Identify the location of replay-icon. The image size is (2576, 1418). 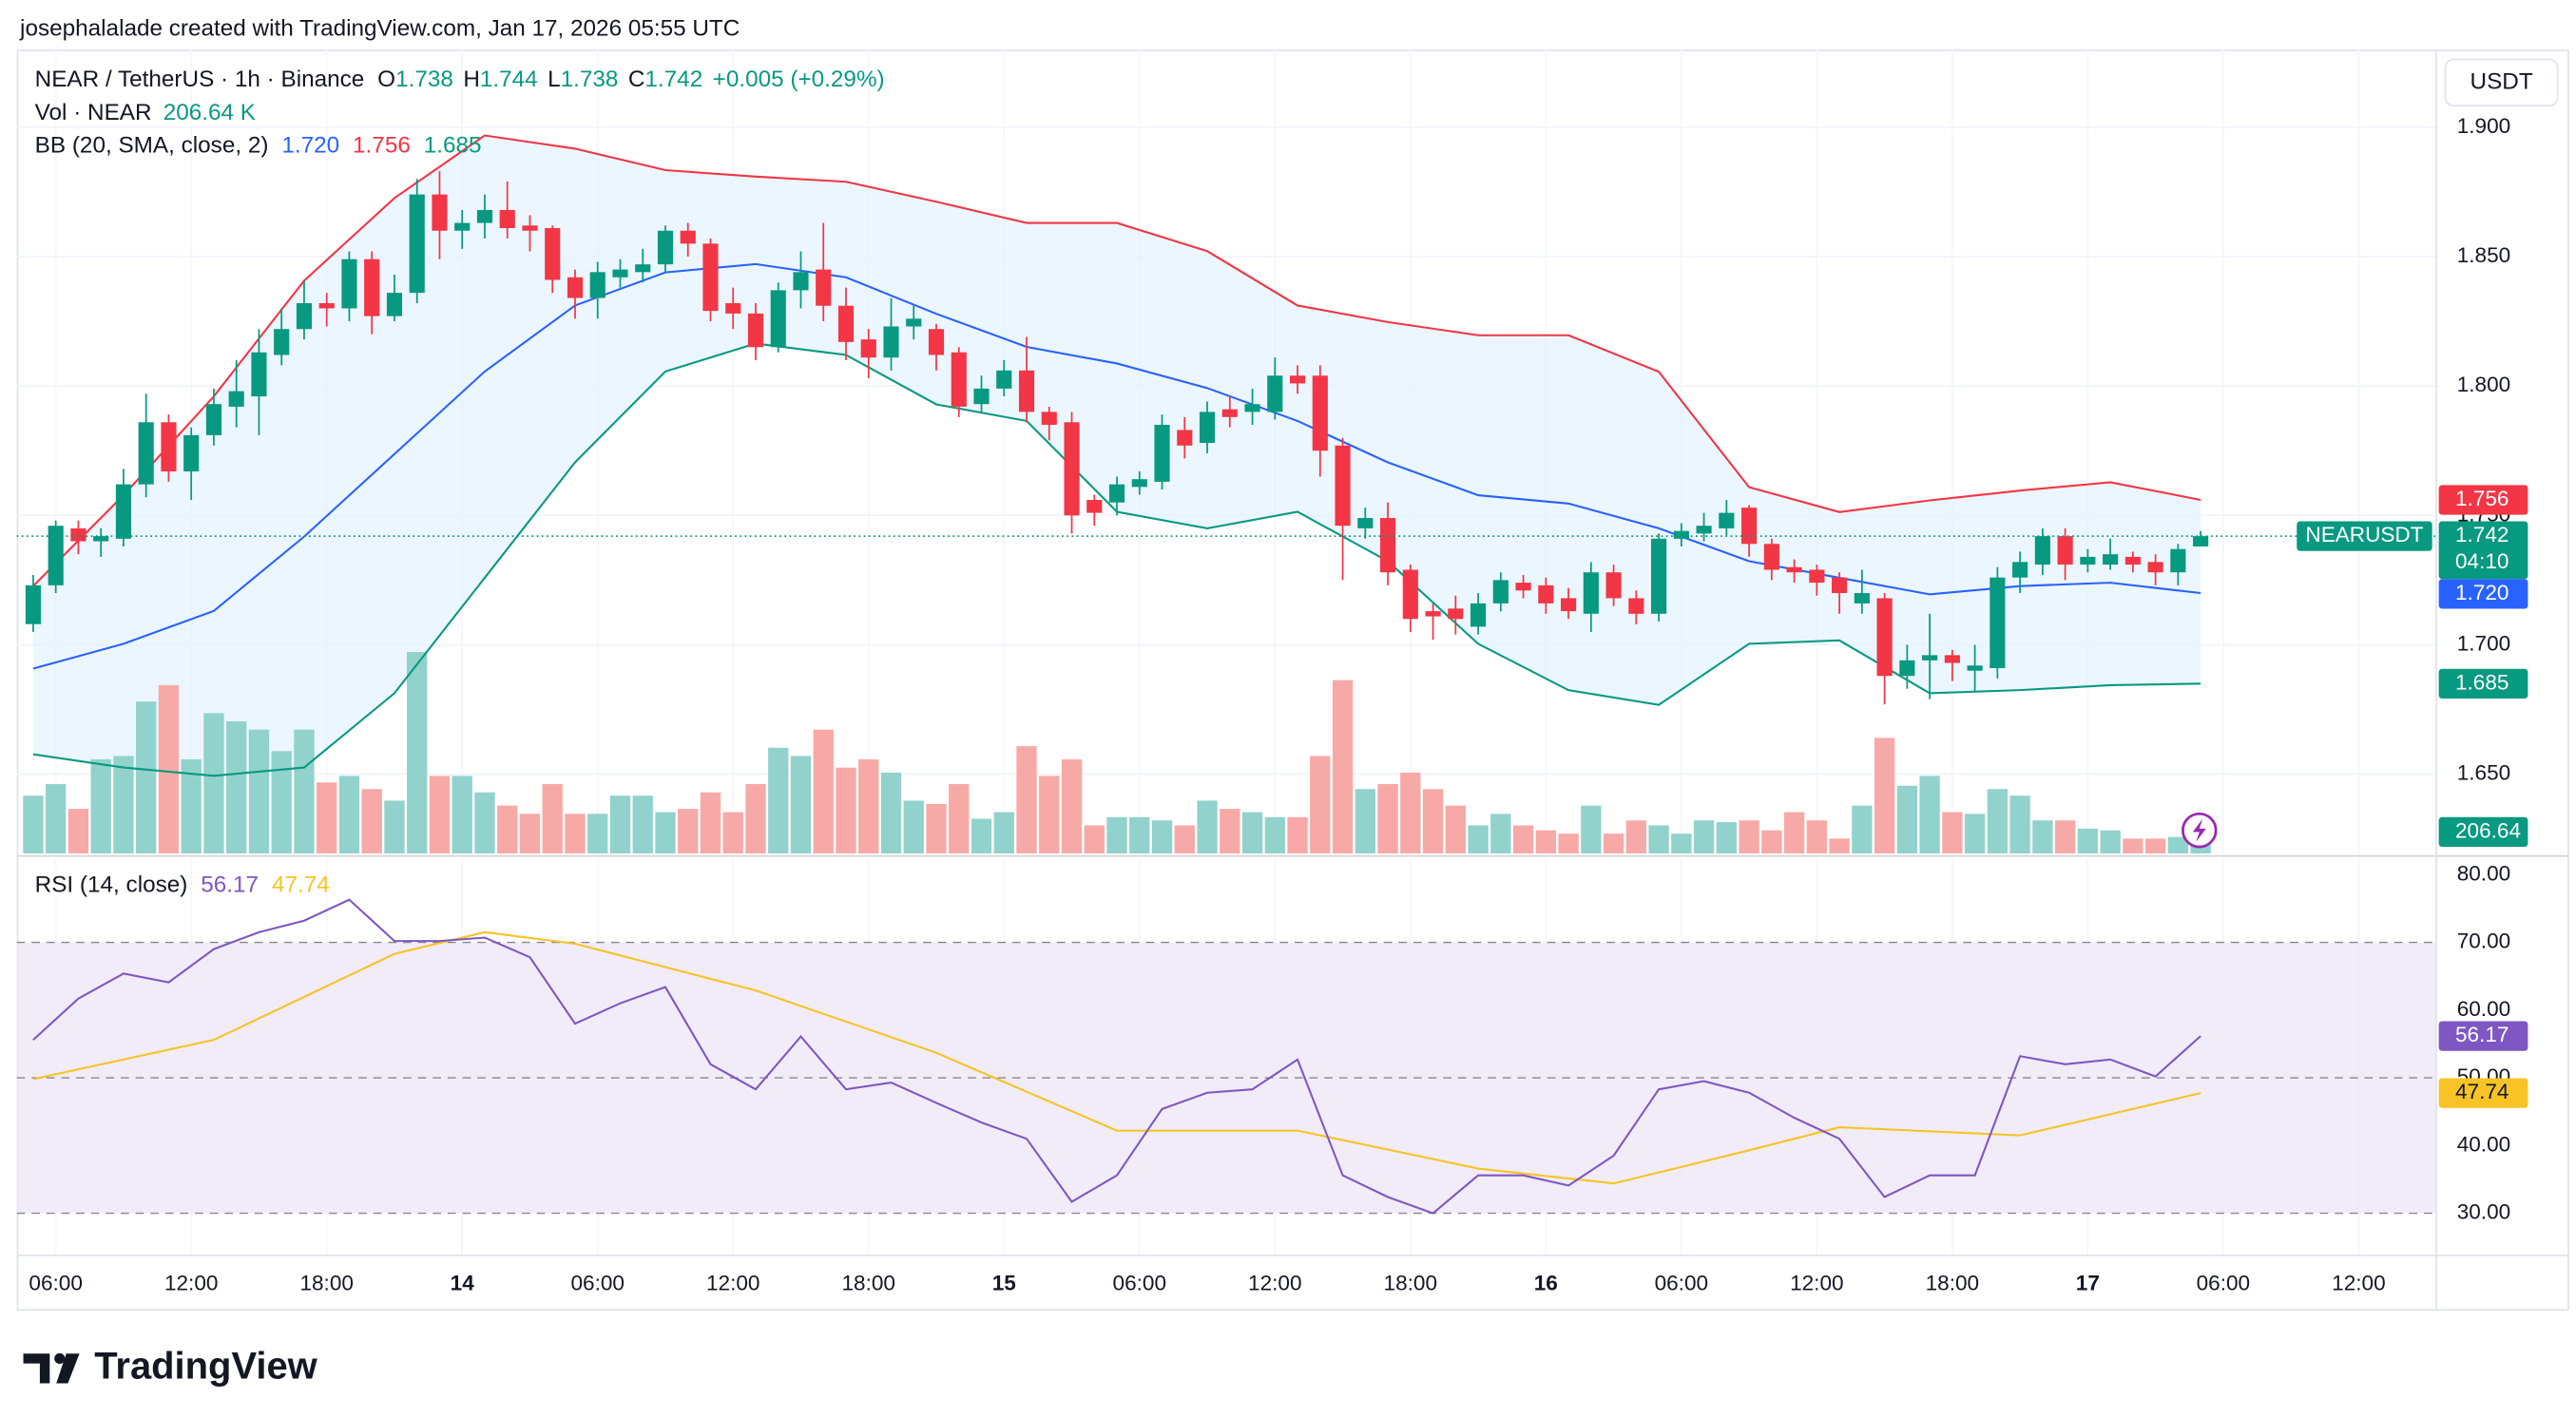
(2200, 830).